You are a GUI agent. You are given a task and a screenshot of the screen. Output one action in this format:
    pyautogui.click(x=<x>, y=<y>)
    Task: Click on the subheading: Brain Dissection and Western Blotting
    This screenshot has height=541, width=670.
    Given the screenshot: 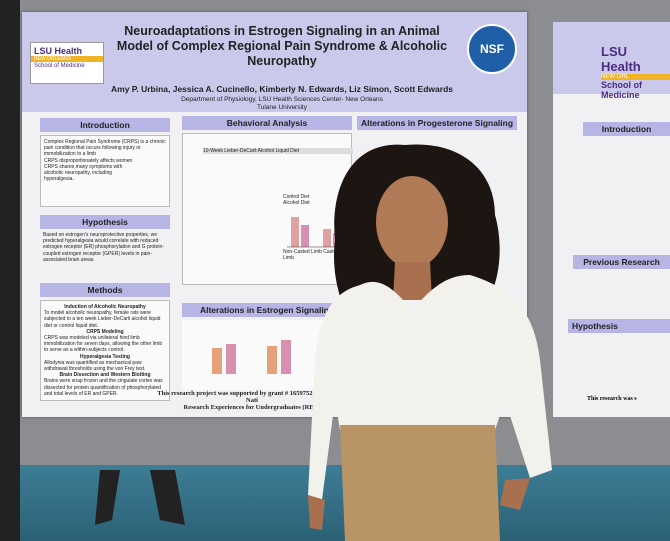 What is the action you would take?
    pyautogui.click(x=105, y=375)
    